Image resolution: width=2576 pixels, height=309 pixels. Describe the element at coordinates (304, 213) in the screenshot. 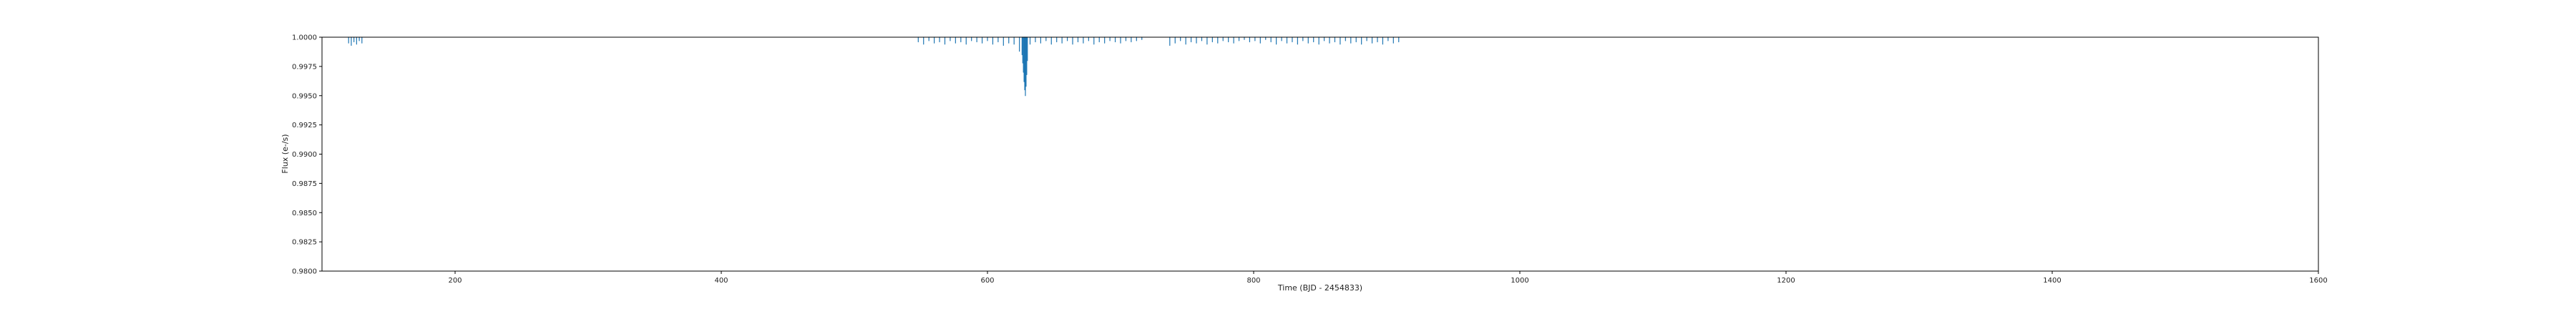

I see `y-tick-label: 0.9850` at that location.